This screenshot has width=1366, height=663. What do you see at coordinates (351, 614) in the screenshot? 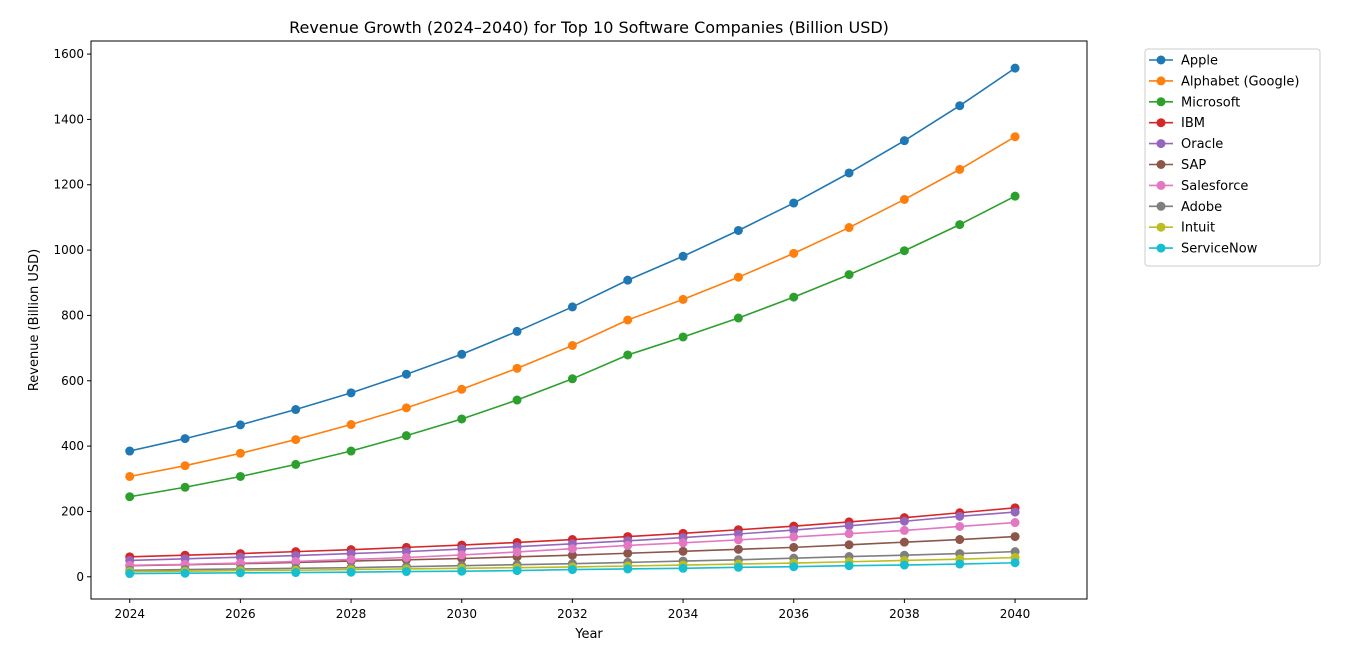
I see `x-tick-label: 2028` at bounding box center [351, 614].